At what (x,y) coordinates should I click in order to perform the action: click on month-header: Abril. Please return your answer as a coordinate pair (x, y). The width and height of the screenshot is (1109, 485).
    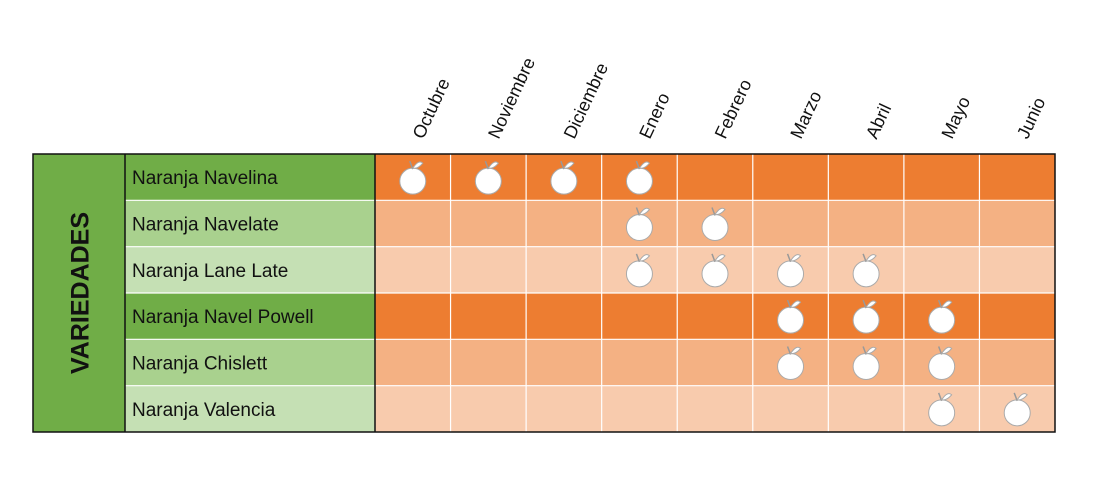
    Looking at the image, I should click on (878, 121).